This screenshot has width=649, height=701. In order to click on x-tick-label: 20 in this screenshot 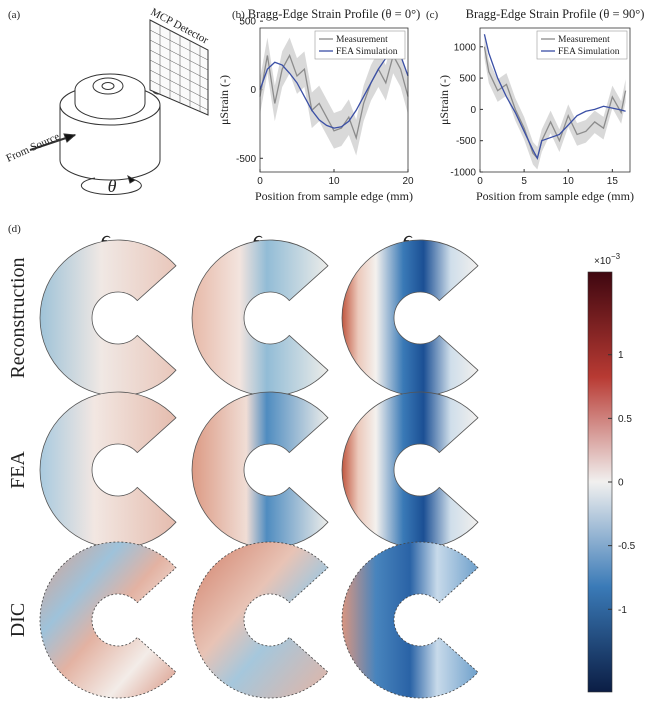, I will do `click(408, 181)`.